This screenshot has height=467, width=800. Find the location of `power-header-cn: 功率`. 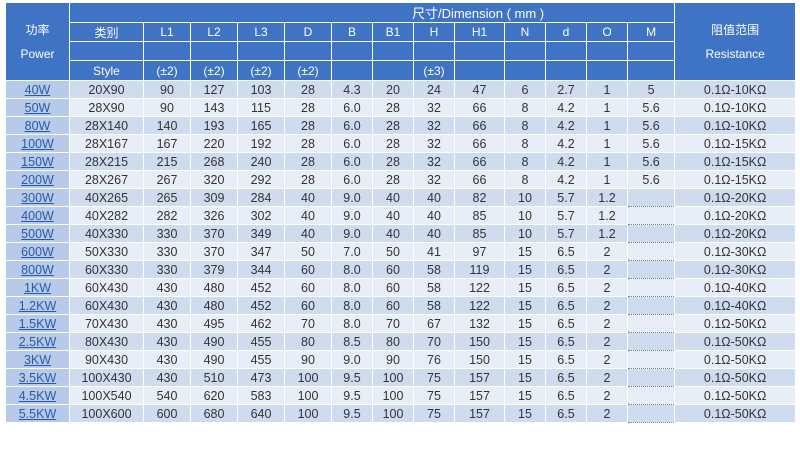

power-header-cn: 功率 is located at coordinates (37, 29).